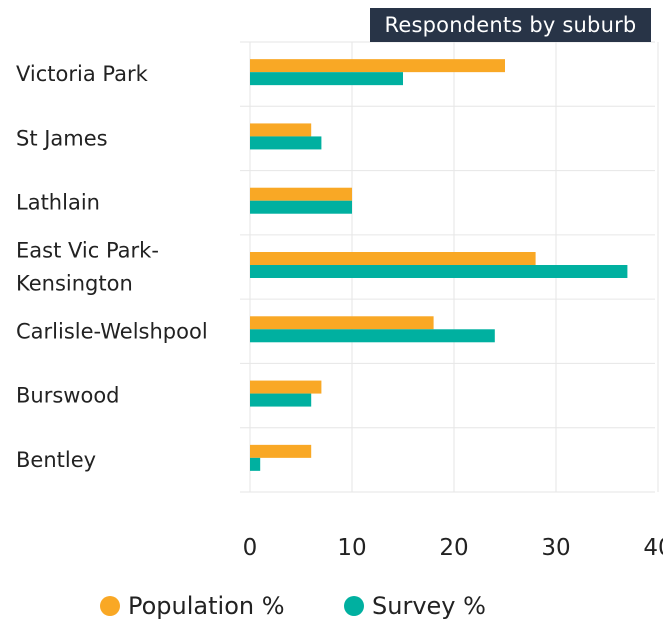 This screenshot has height=626, width=663. I want to click on legend-survey: Survey %, so click(415, 606).